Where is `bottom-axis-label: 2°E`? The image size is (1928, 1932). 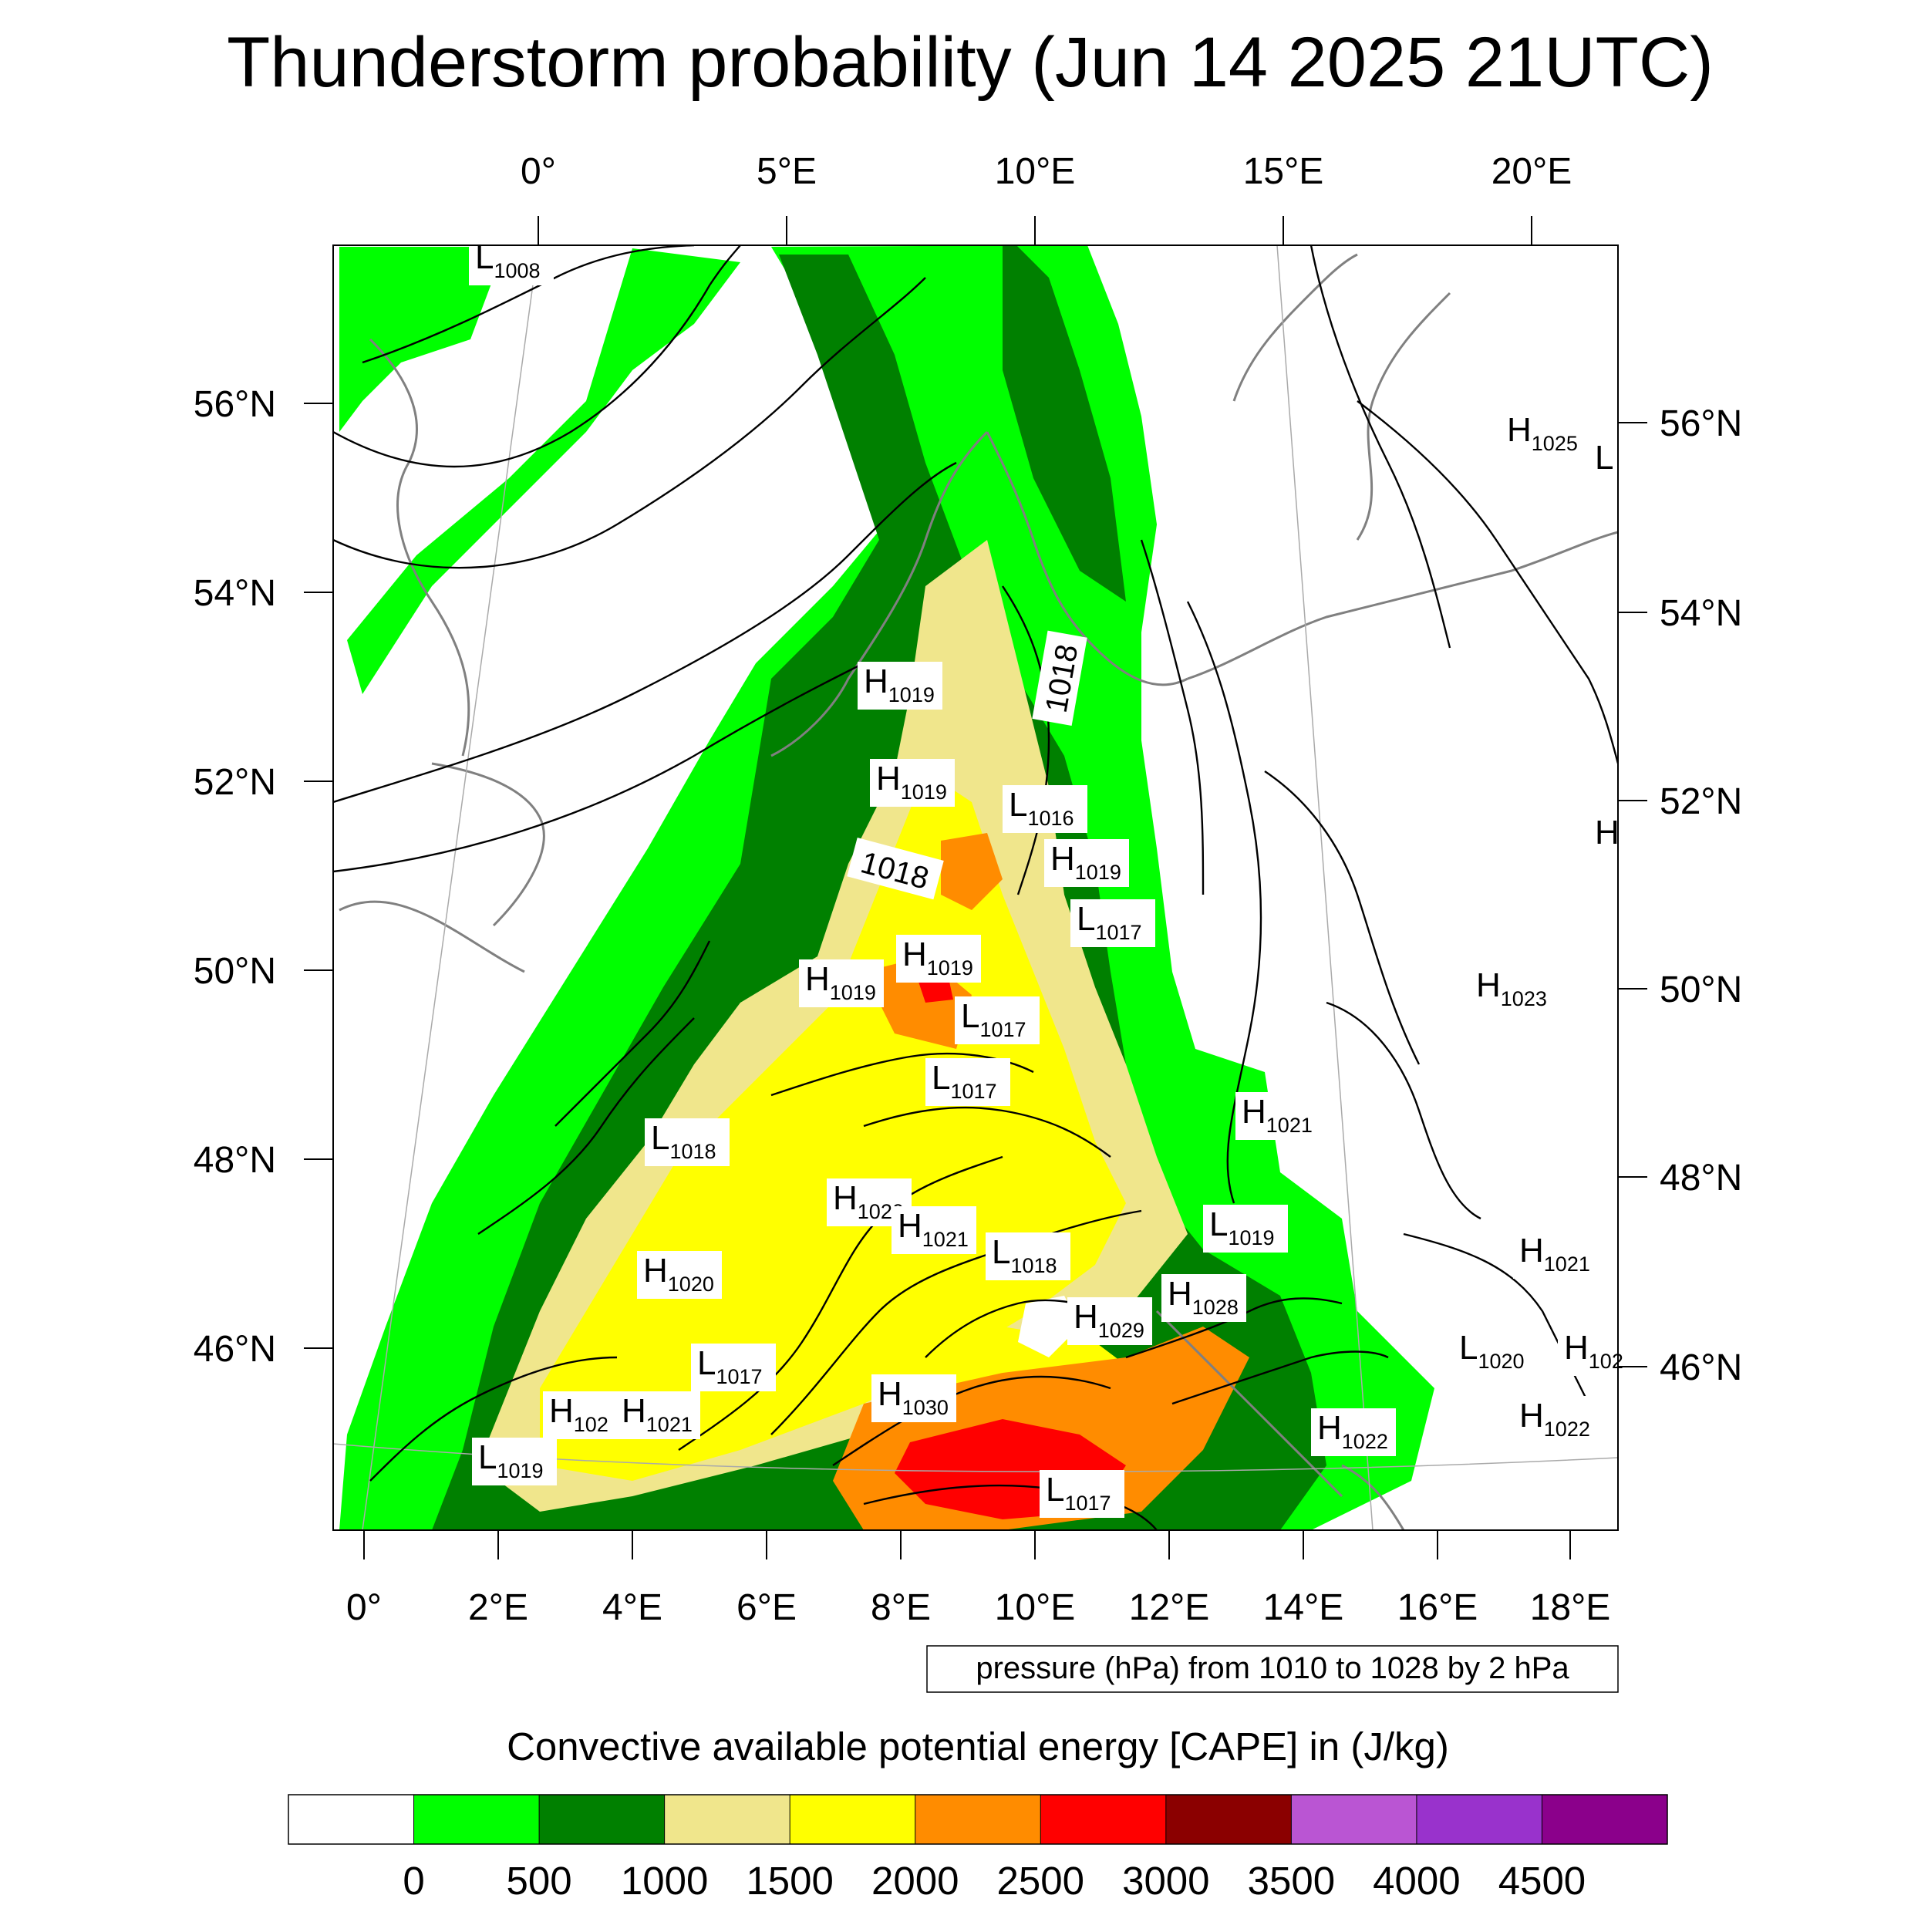
bottom-axis-label: 2°E is located at coordinates (498, 1607).